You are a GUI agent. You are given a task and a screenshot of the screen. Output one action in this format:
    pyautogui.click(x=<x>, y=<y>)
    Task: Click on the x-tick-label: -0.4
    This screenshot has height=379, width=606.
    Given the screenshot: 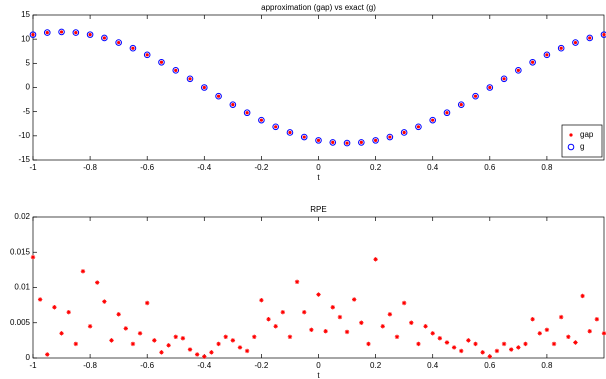 What is the action you would take?
    pyautogui.click(x=204, y=167)
    